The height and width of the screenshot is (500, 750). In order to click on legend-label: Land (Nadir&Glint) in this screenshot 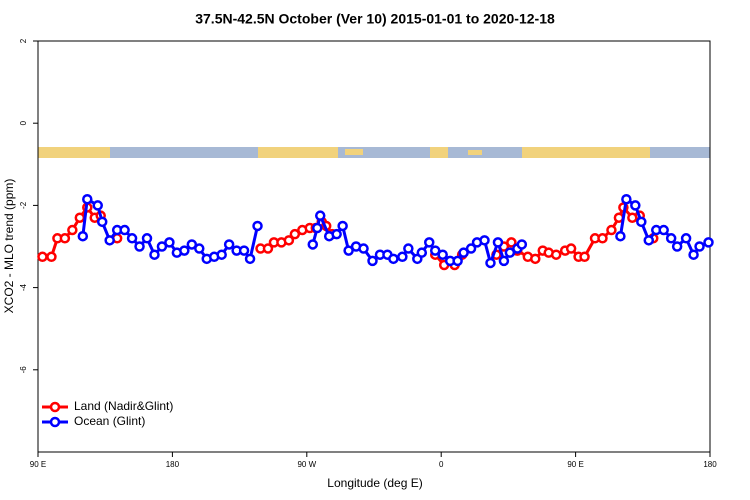, I will do `click(123, 406)`.